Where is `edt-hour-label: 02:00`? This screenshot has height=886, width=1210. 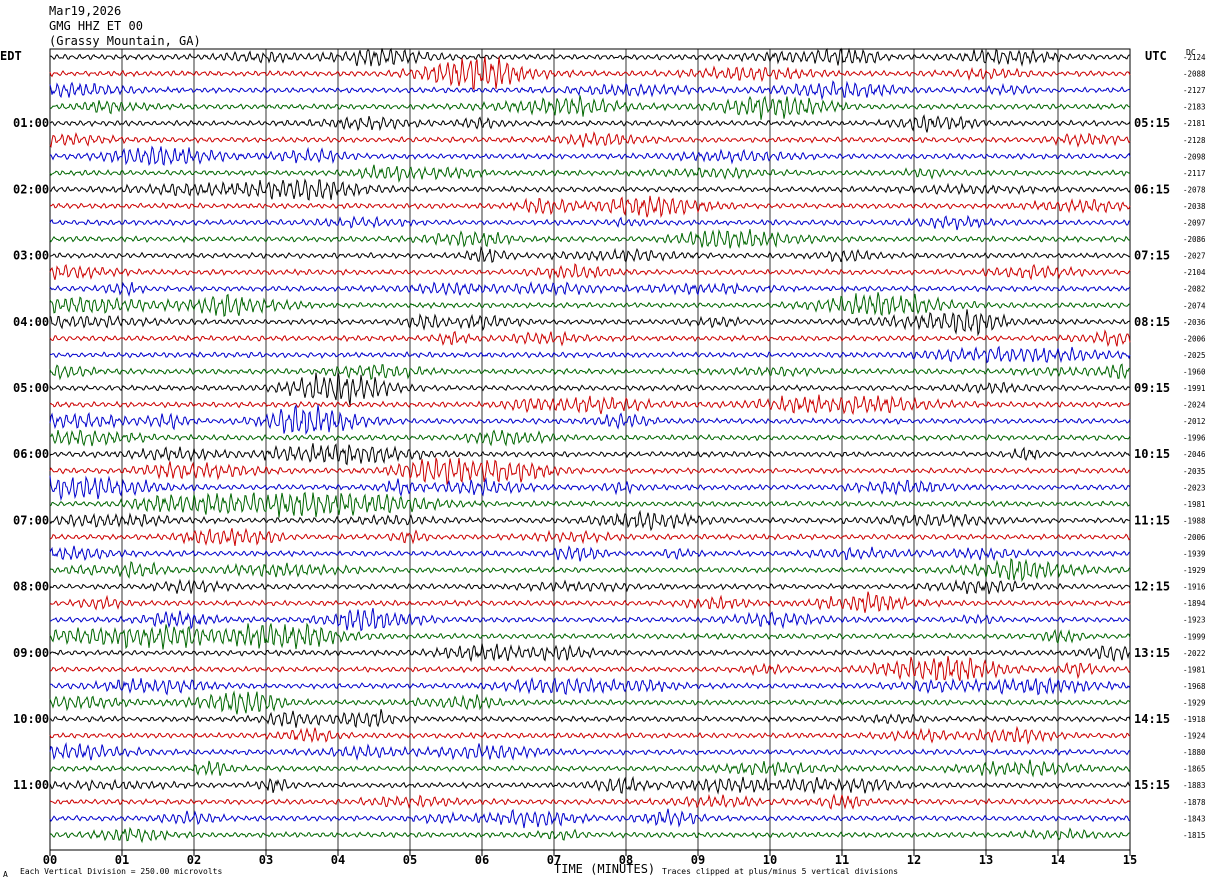
edt-hour-label: 02:00 is located at coordinates (31, 189).